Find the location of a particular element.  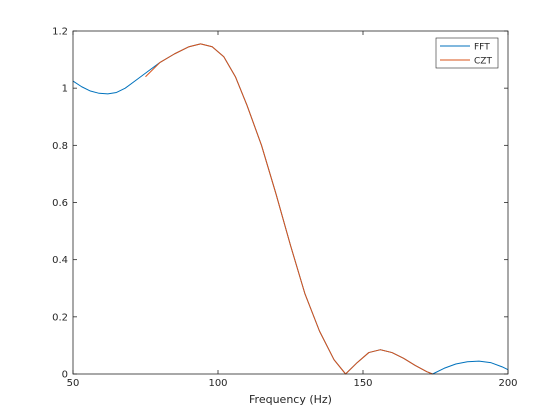

x-tick-label: 150 is located at coordinates (362, 383).